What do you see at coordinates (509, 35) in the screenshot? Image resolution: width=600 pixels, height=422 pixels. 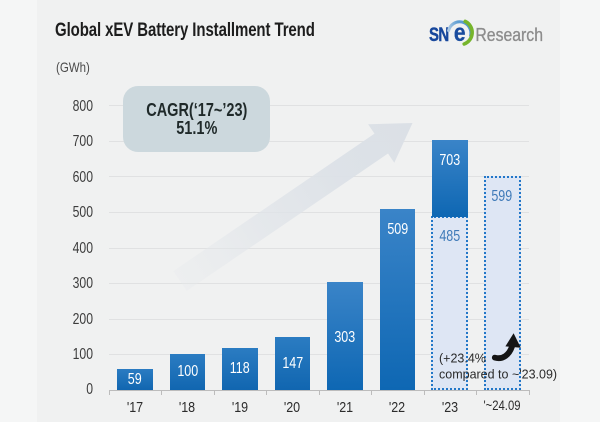 I see `svg-text: Research` at bounding box center [509, 35].